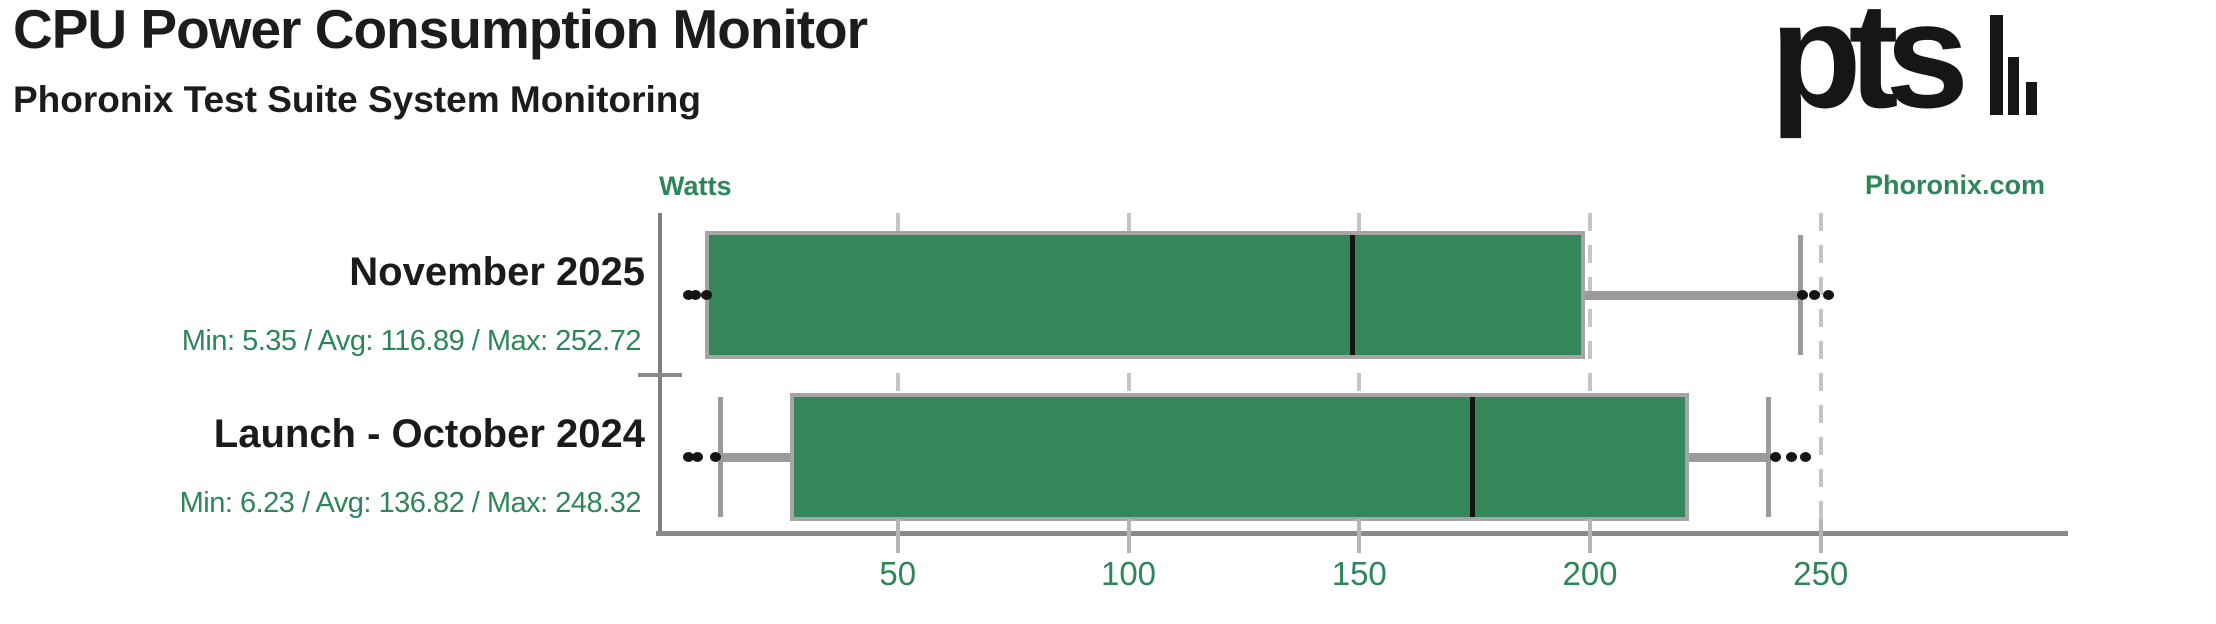 This screenshot has width=2216, height=624. I want to click on axis-tick-label: 250, so click(1821, 573).